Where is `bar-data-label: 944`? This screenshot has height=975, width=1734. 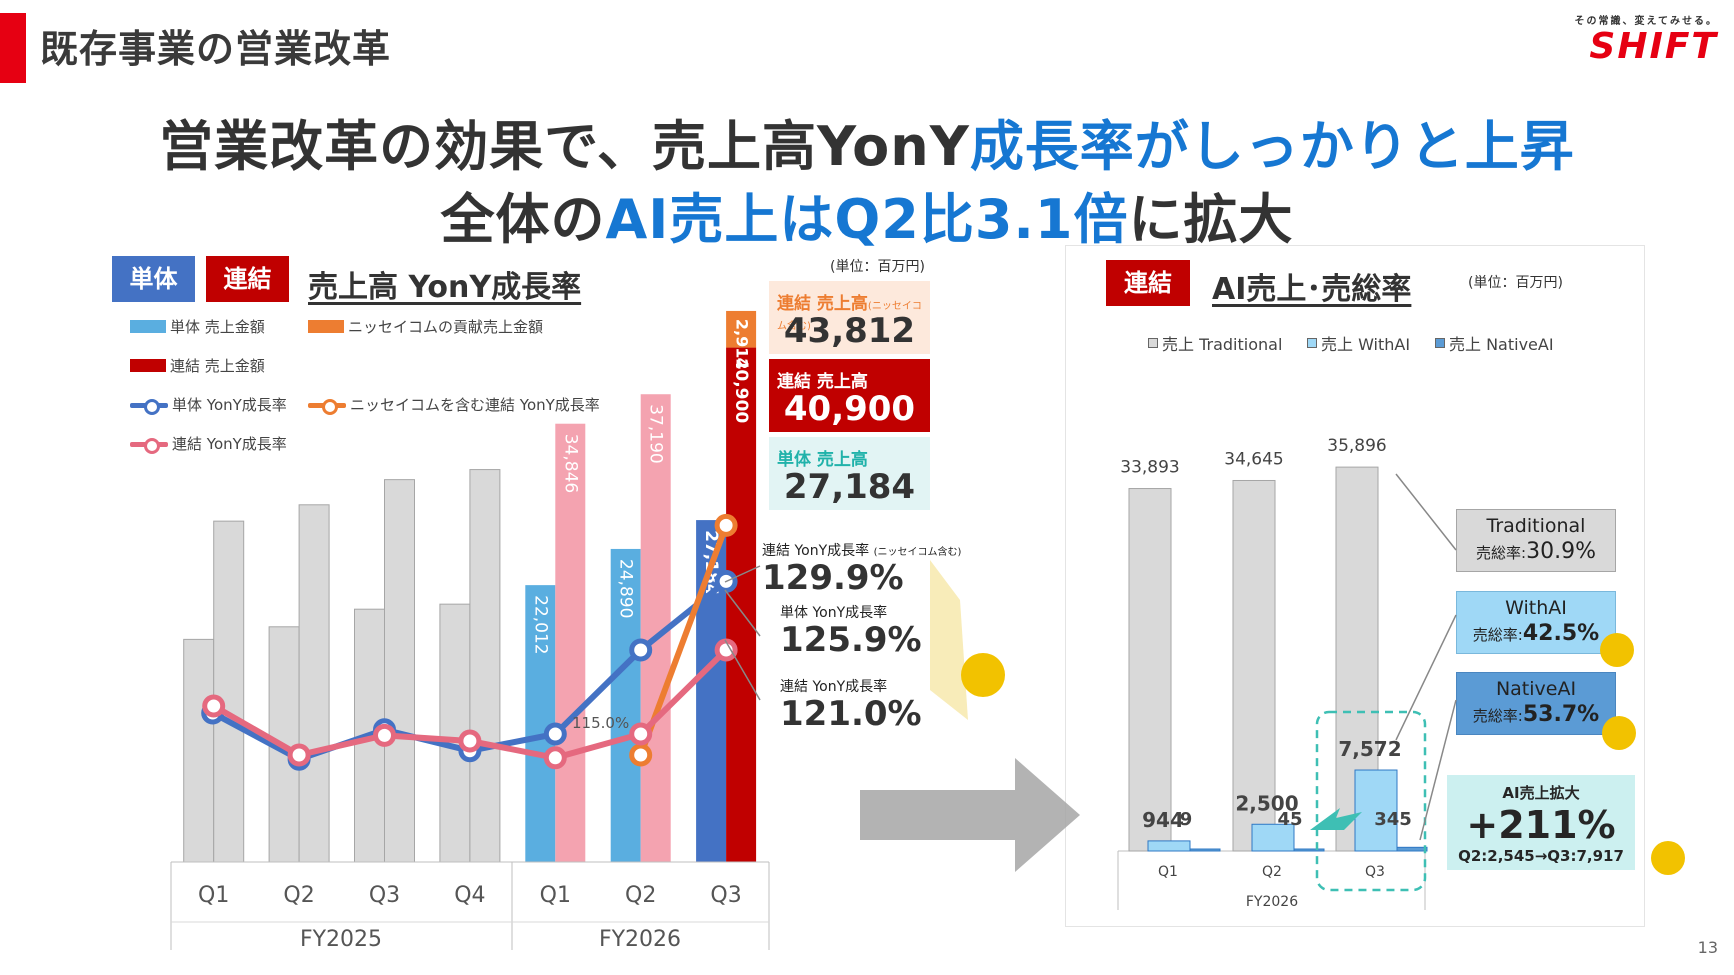 bar-data-label: 944 is located at coordinates (1163, 820).